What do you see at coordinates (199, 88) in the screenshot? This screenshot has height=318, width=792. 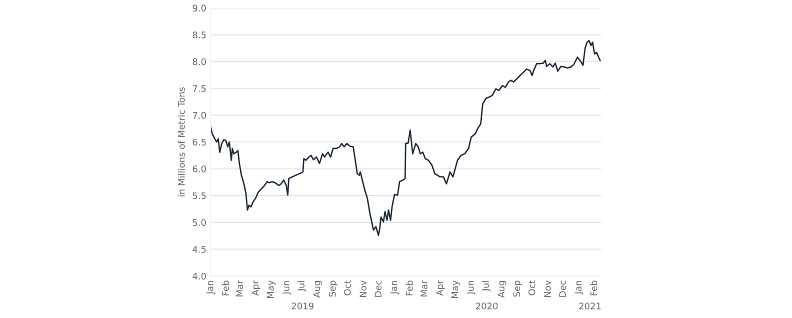 I see `y-tick-label: 7.5` at bounding box center [199, 88].